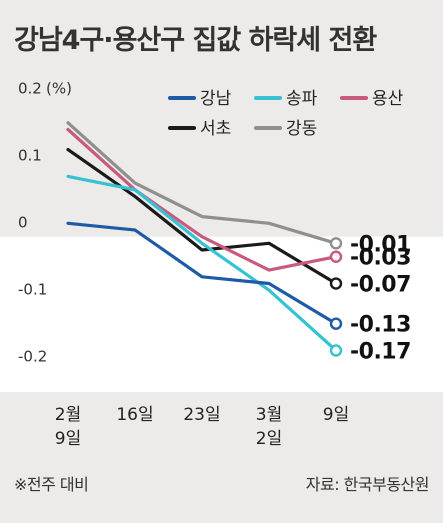 The image size is (443, 523). Describe the element at coordinates (51, 484) in the screenshot. I see `footnote: ※전주 대비` at that location.